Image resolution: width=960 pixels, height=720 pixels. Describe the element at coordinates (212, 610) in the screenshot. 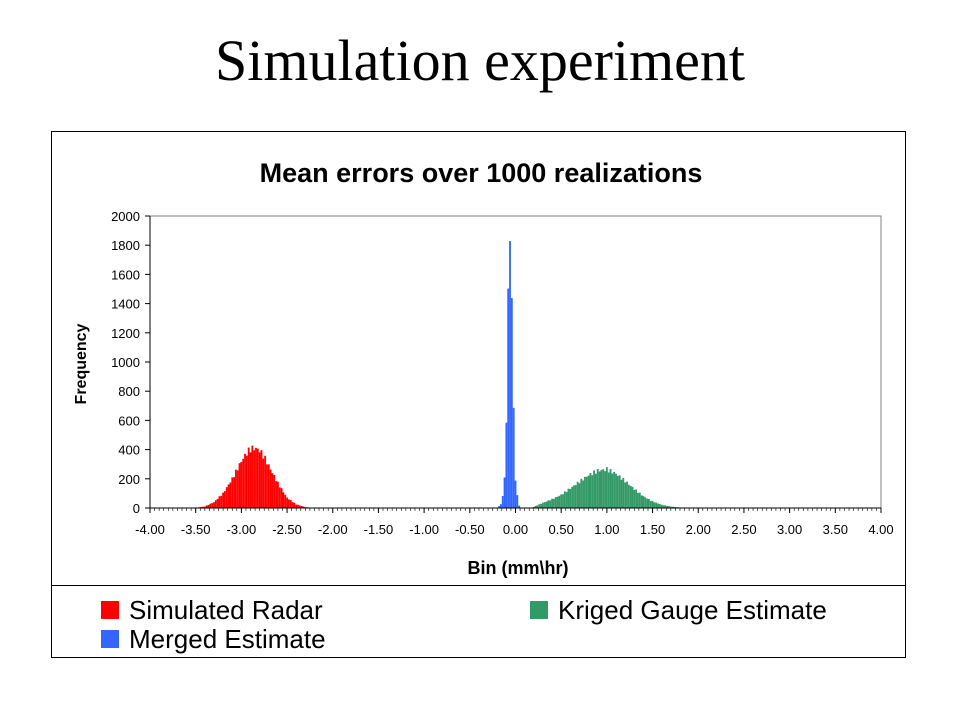

I see `legend-item-simulated-radar: Simulated Radar` at that location.